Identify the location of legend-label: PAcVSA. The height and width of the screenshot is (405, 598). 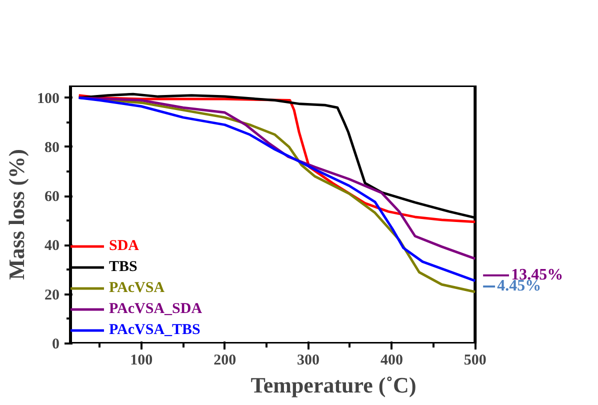
(137, 288).